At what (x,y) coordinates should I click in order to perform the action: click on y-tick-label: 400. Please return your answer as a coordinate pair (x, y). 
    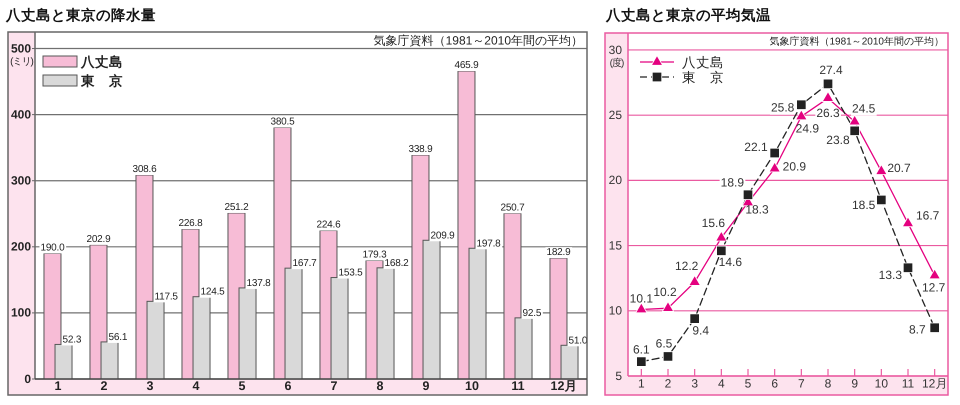
    Looking at the image, I should click on (21, 114).